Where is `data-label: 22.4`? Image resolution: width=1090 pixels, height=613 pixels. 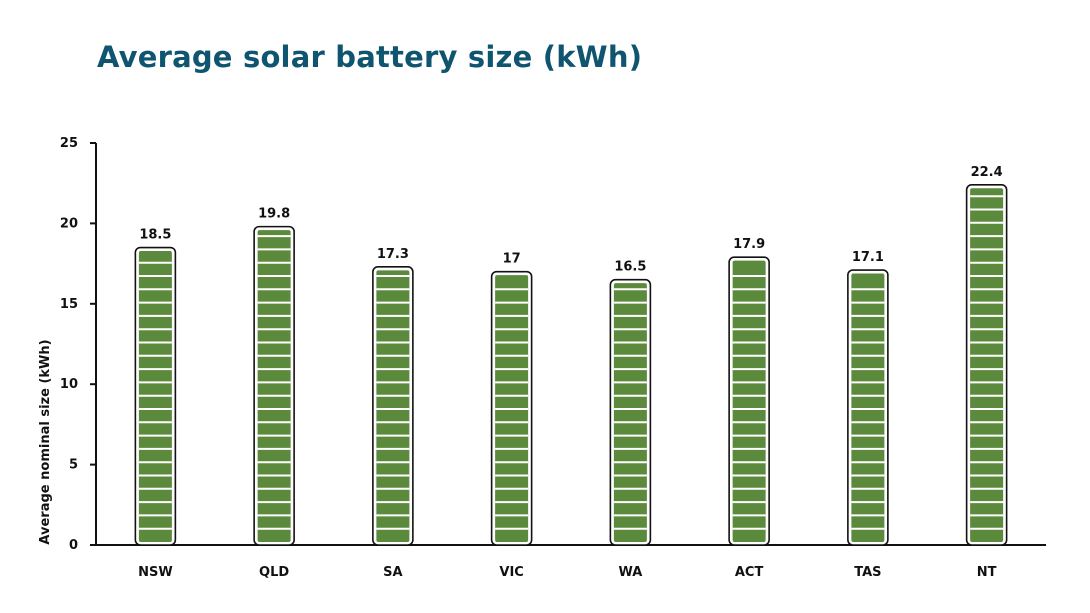
data-label: 22.4 is located at coordinates (987, 172).